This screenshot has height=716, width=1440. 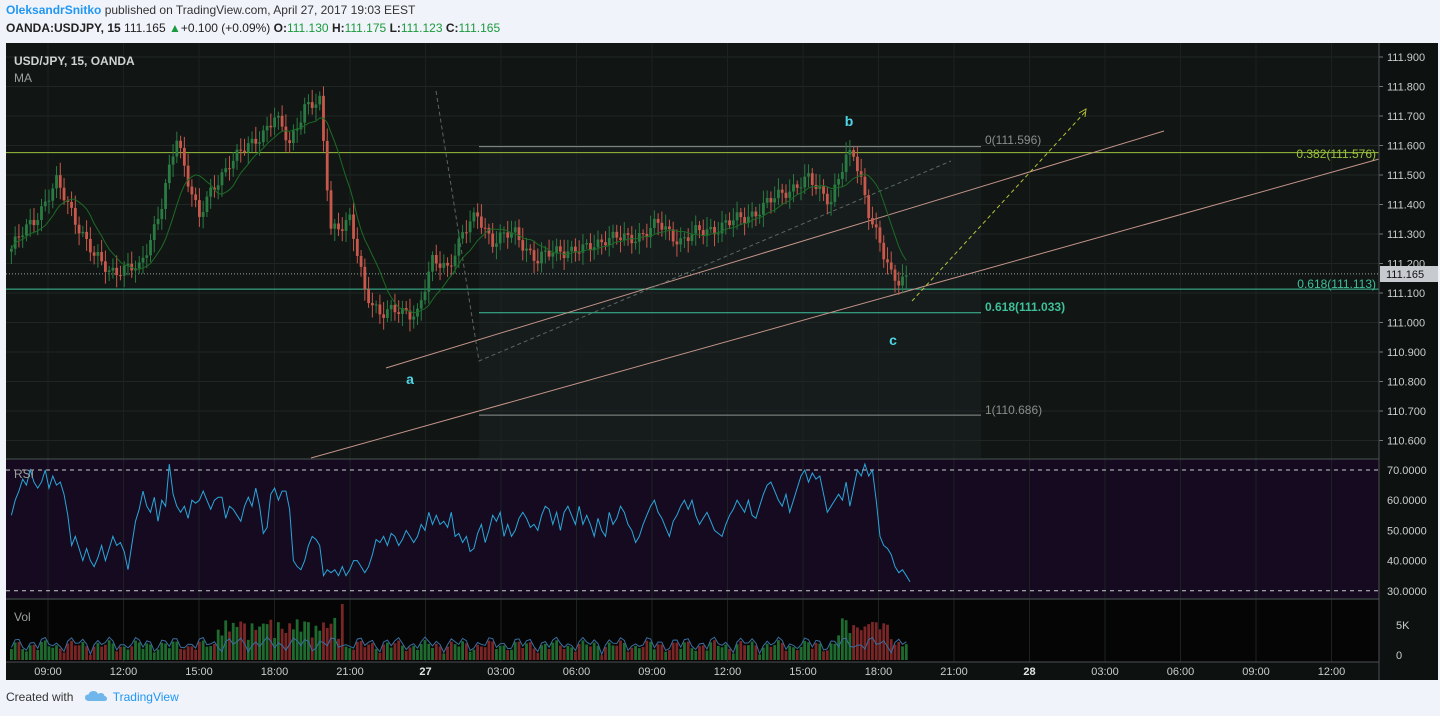 What do you see at coordinates (1406, 412) in the screenshot?
I see `price-tick-label: 110.700` at bounding box center [1406, 412].